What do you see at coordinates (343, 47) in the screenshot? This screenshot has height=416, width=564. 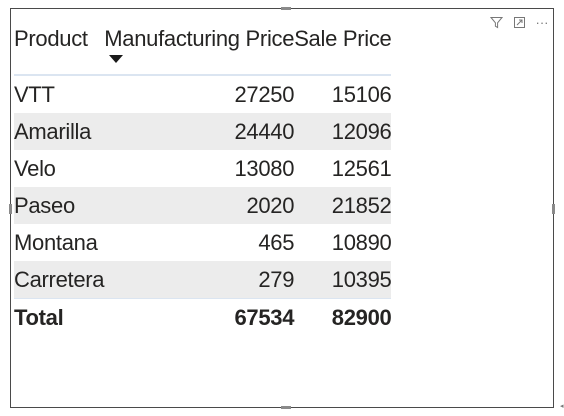 I see `column-header-sale-price: Sale Price` at bounding box center [343, 47].